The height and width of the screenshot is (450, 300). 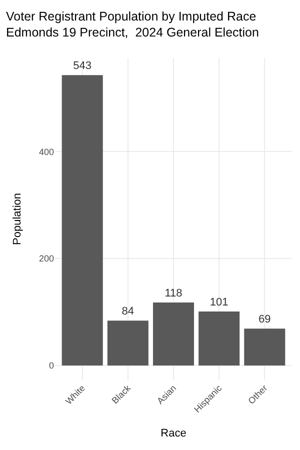 I want to click on data-label: 543, so click(x=82, y=66).